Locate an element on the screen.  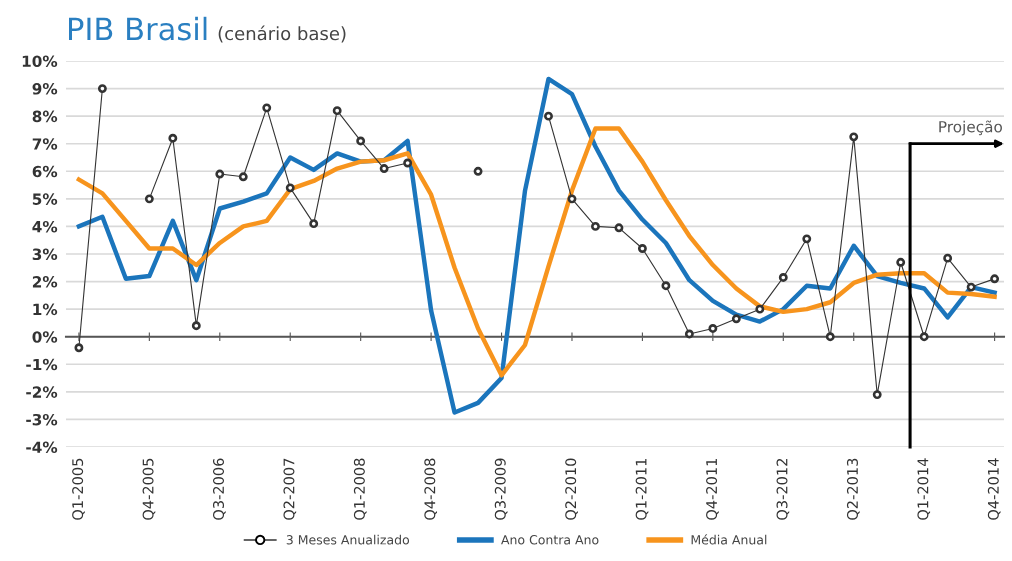
y-tick-label: 5% is located at coordinates (45, 199).